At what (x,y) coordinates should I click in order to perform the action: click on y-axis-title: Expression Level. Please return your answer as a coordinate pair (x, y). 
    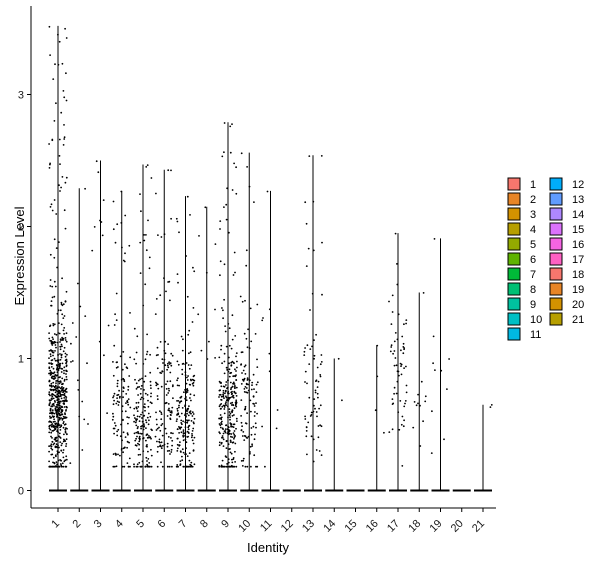
    Looking at the image, I should click on (19, 255).